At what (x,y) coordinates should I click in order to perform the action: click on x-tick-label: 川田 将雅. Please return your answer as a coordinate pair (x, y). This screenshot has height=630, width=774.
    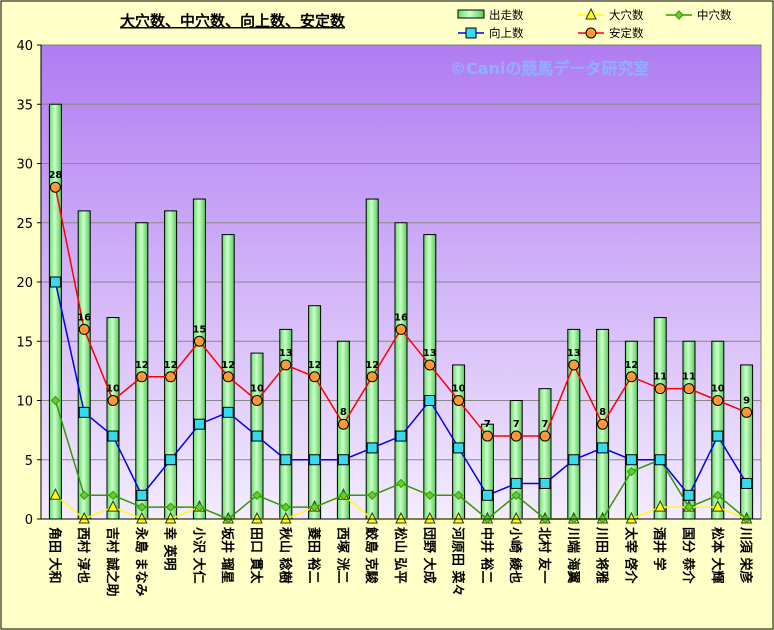
    Looking at the image, I should click on (602, 555).